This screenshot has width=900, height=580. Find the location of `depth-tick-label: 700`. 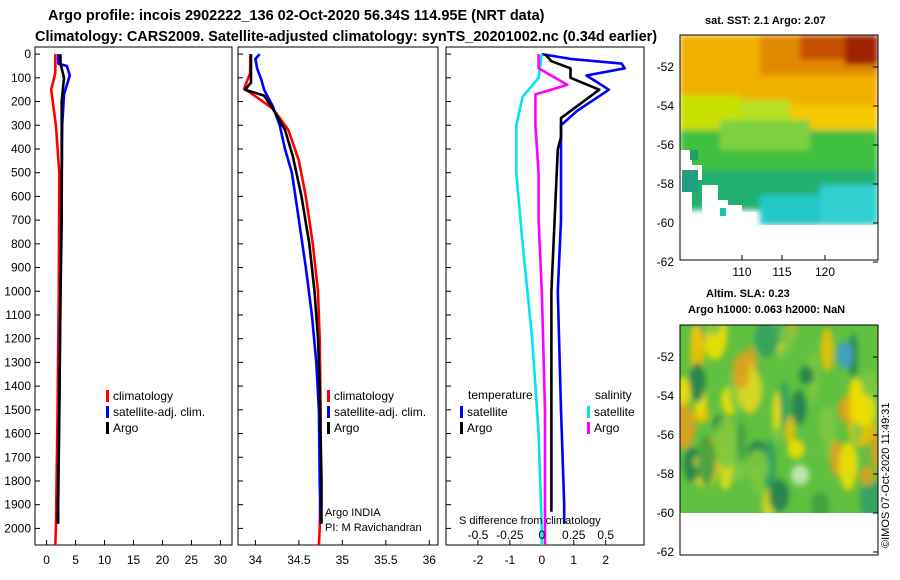

depth-tick-label: 700 is located at coordinates (21, 220).